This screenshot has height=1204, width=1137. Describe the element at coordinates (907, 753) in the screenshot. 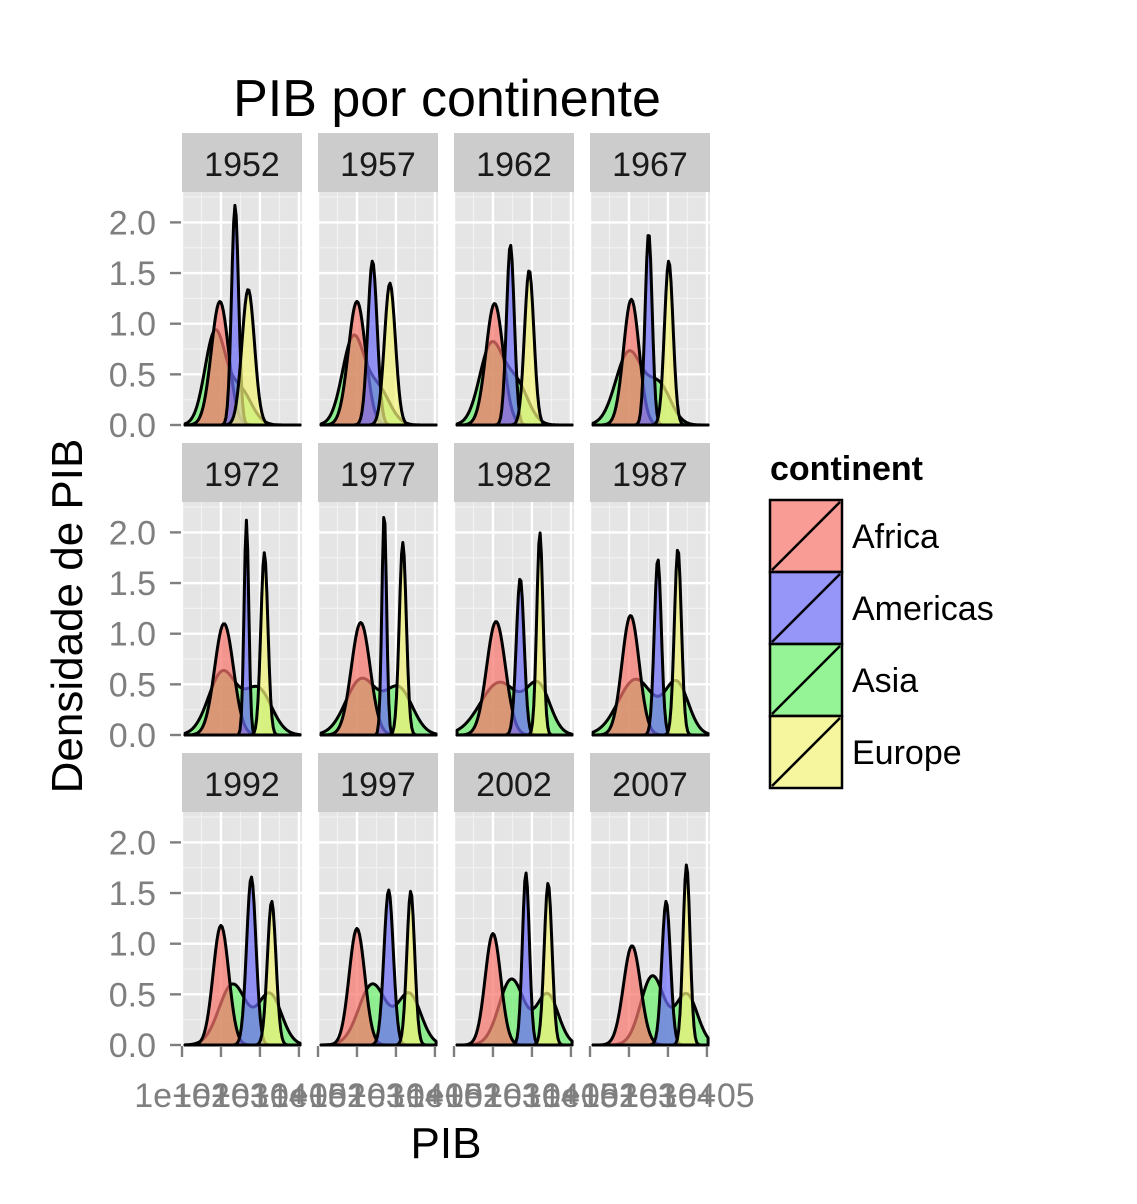

I see `legend-label: Europe` at that location.